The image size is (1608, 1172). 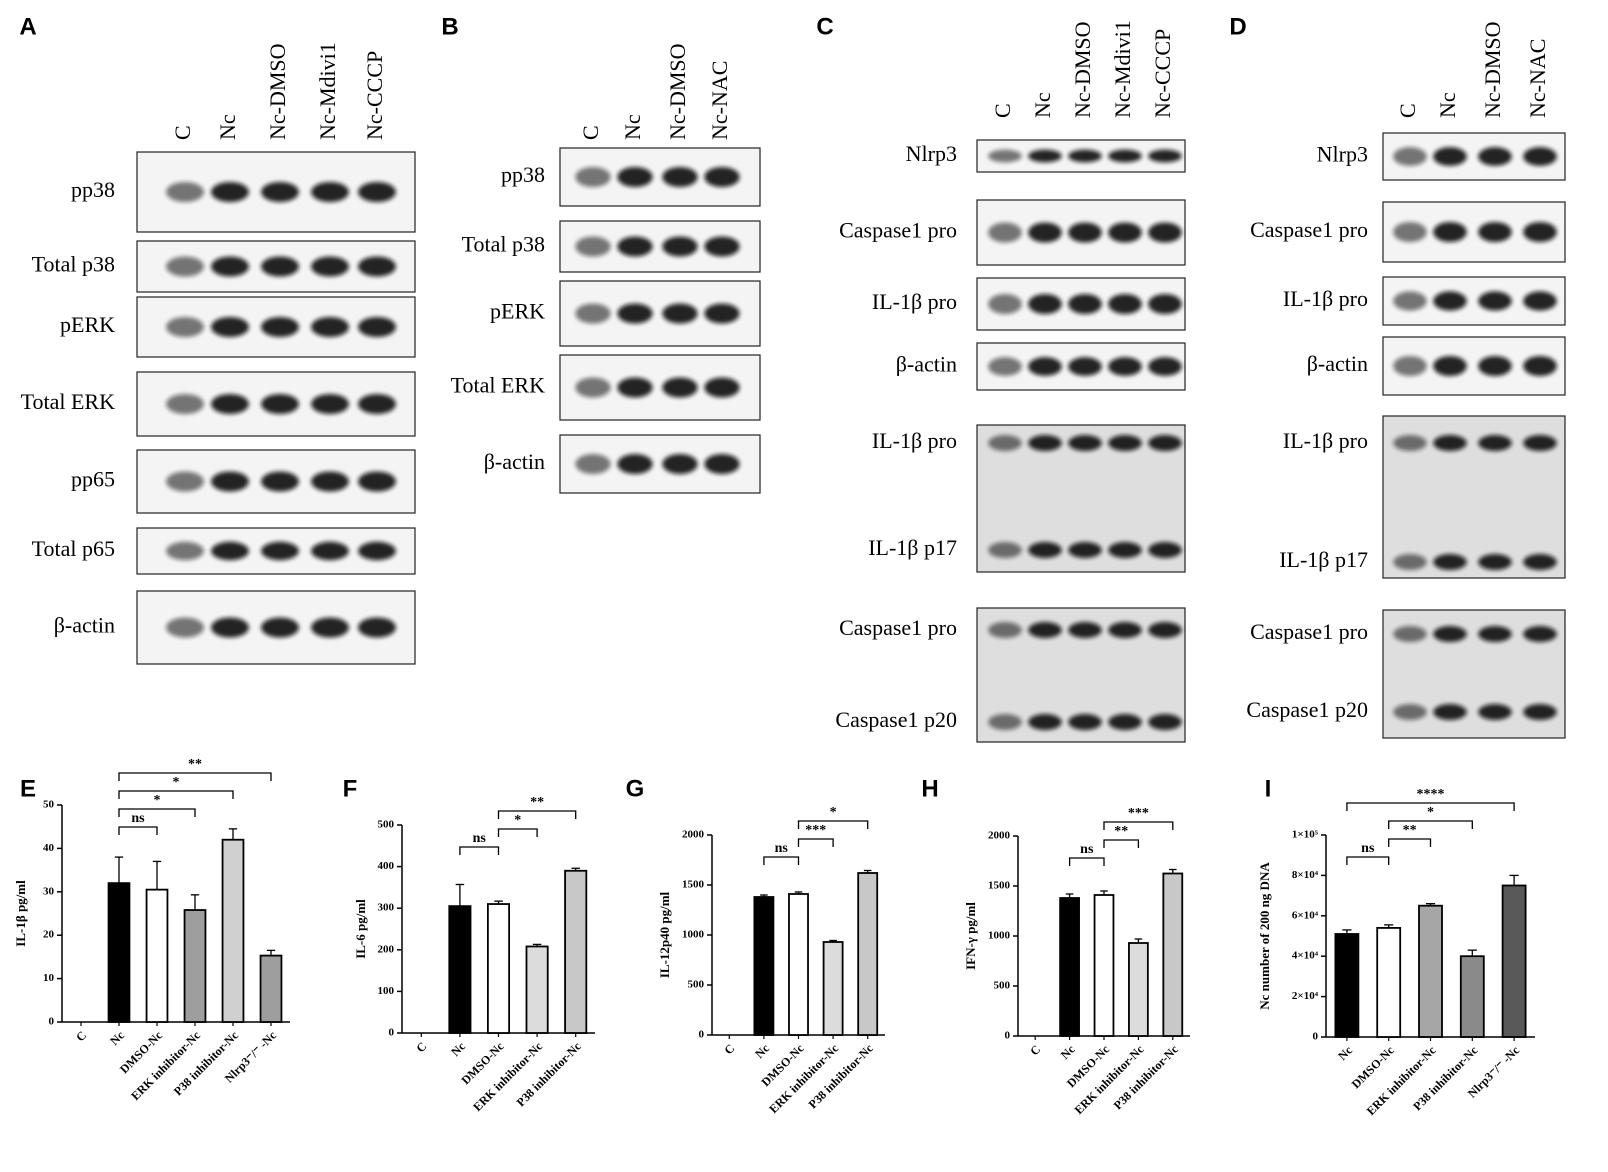 I want to click on y-axis-label: IL-1β pg/ml, so click(x=20, y=913).